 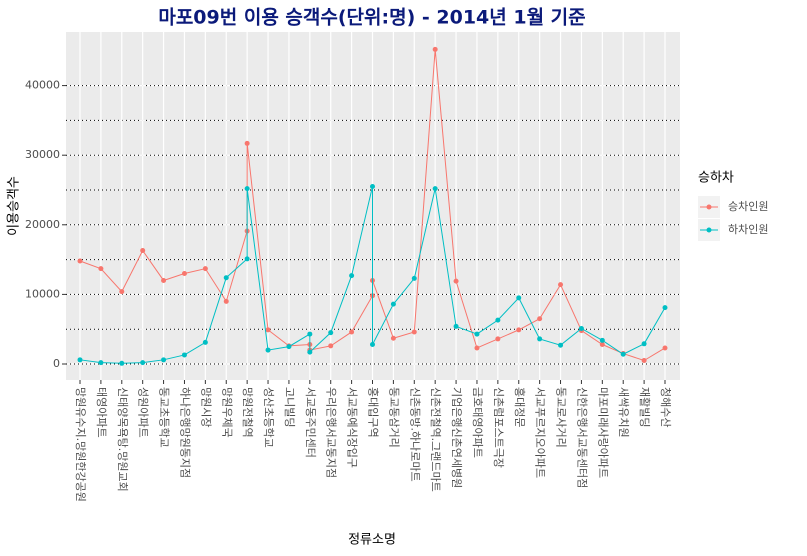 I want to click on chart-title: 마포09번 이용 승객수(단위:명) - 2014년 1월 기준, so click(x=371, y=18).